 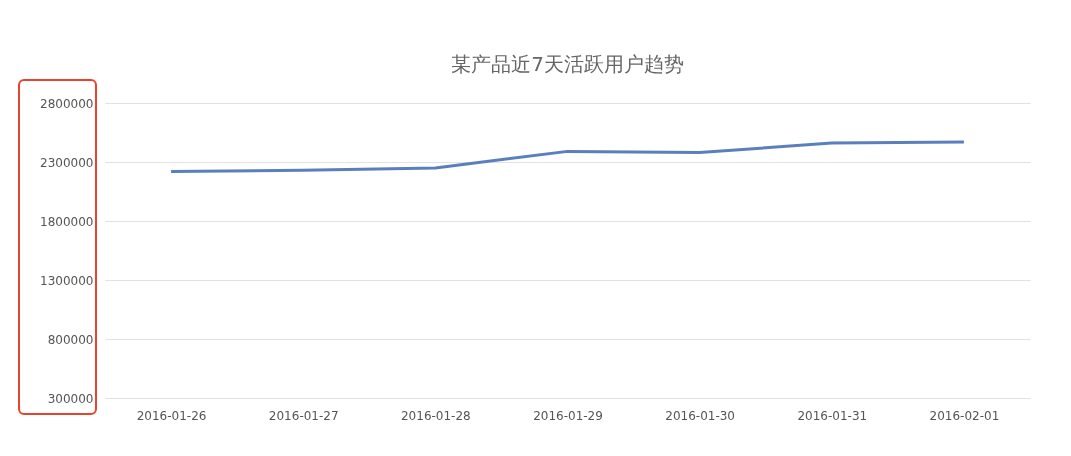 What do you see at coordinates (70, 398) in the screenshot?
I see `y-tick-label: 300000` at bounding box center [70, 398].